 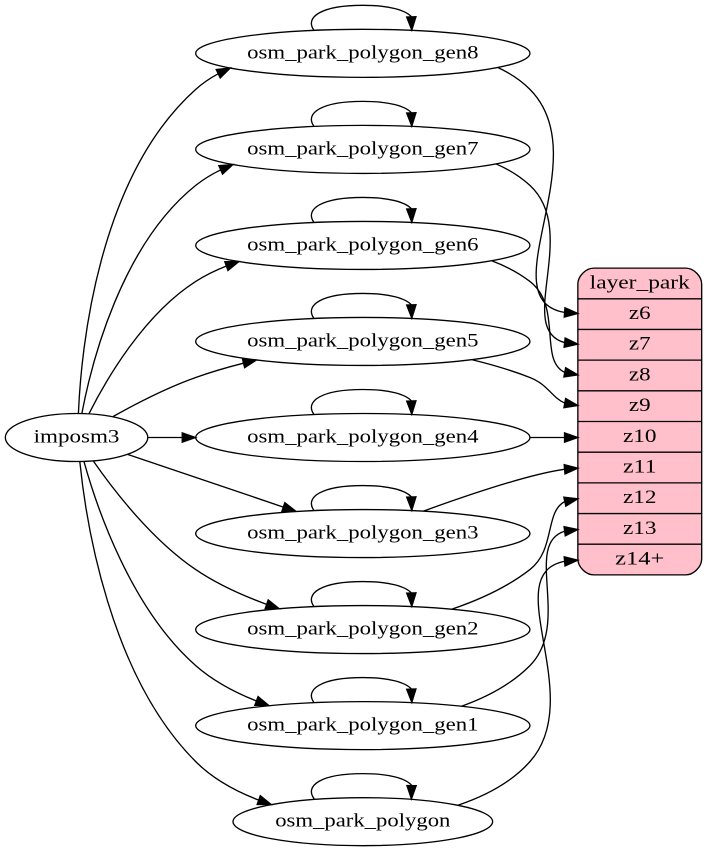 I want to click on svg-text: z9, so click(x=640, y=405).